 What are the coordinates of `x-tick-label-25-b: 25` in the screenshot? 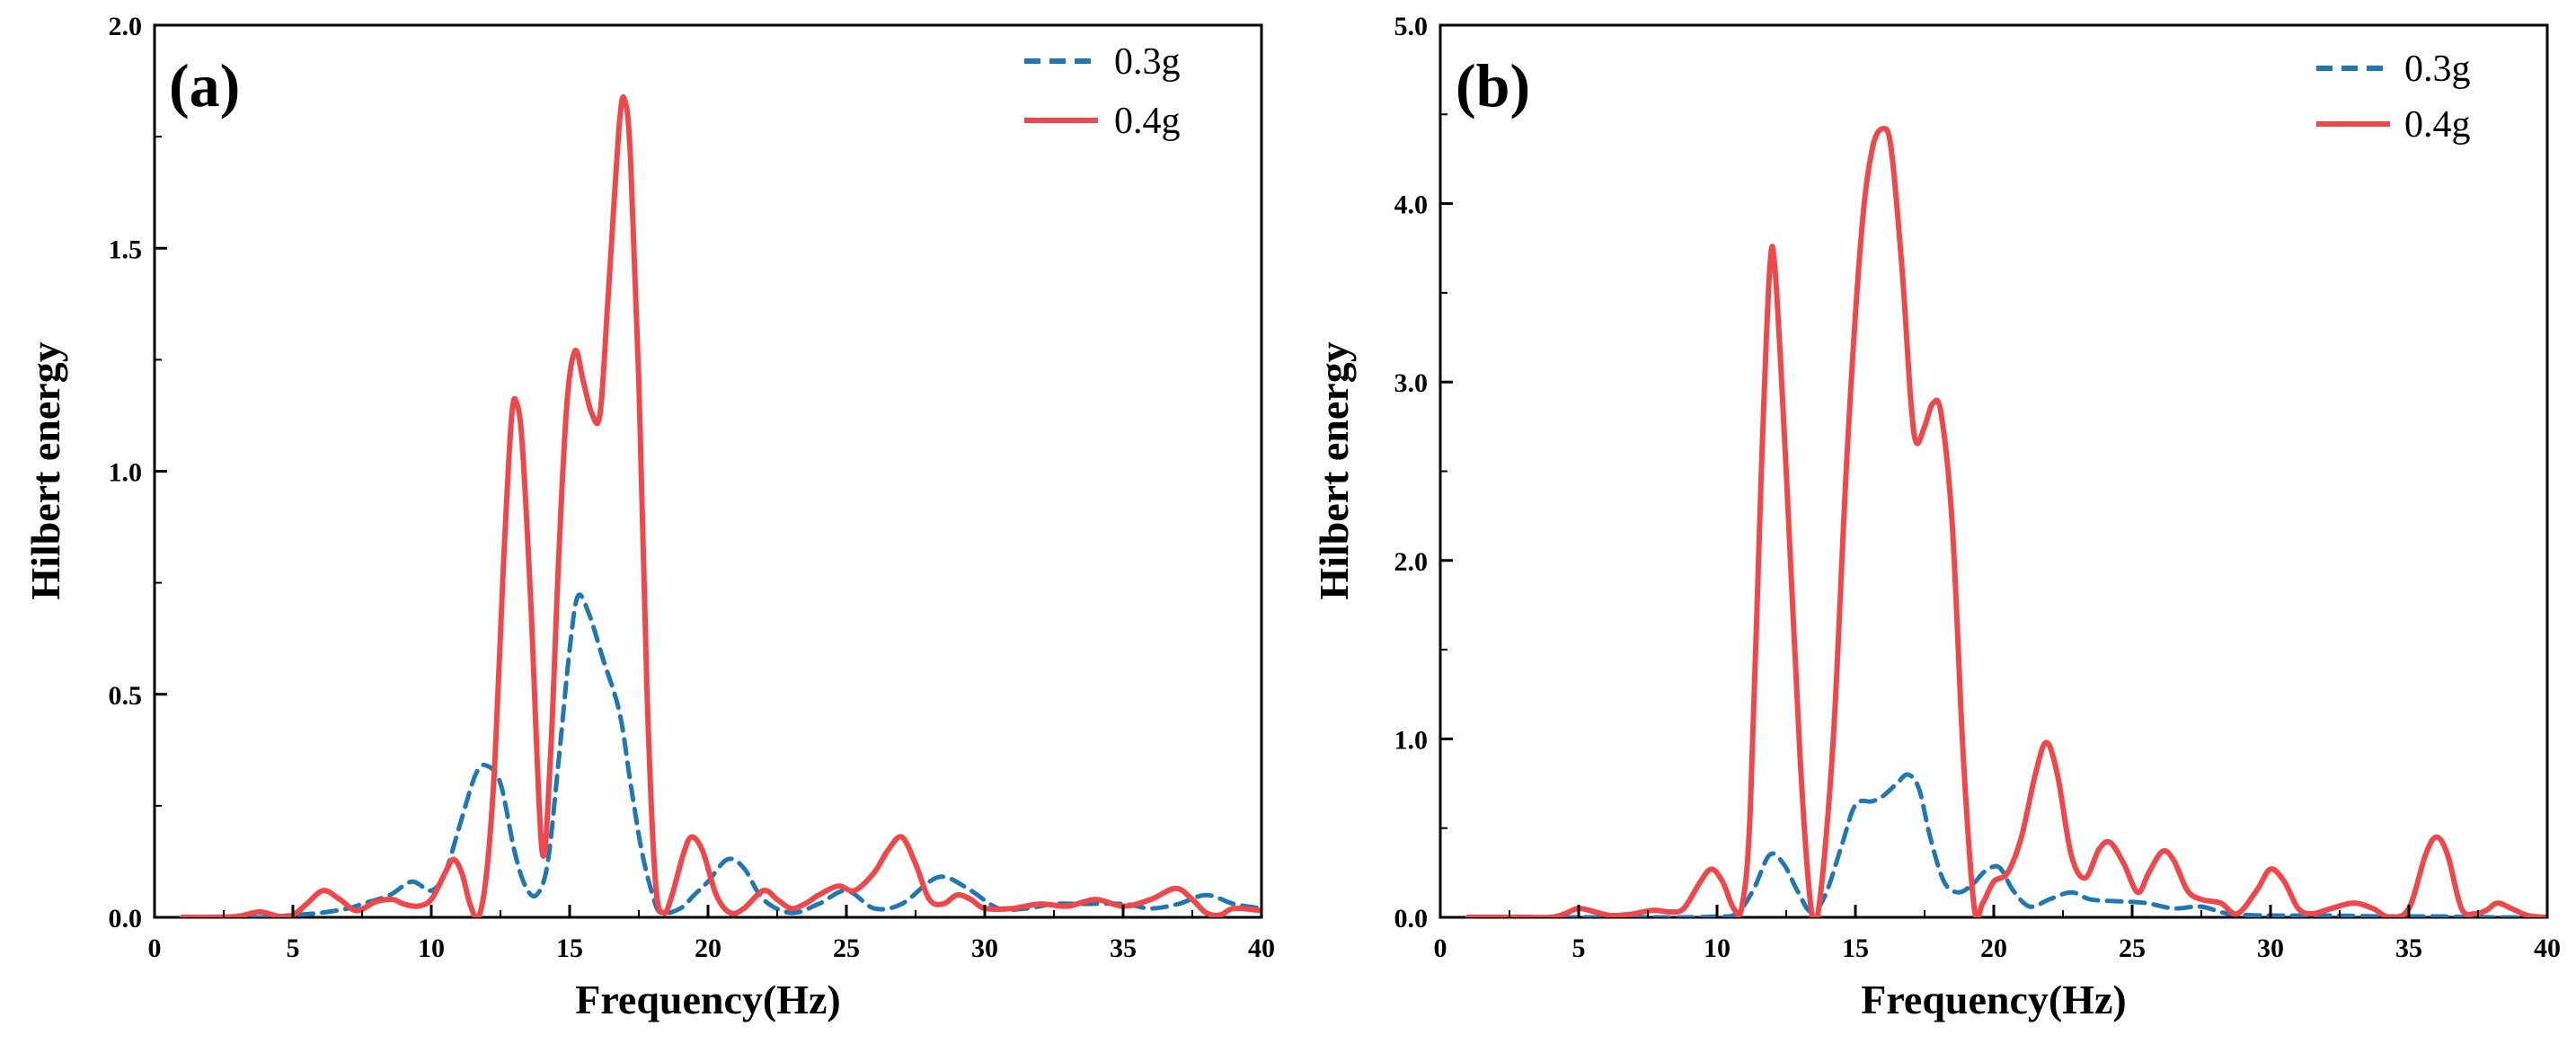 It's located at (2132, 948).